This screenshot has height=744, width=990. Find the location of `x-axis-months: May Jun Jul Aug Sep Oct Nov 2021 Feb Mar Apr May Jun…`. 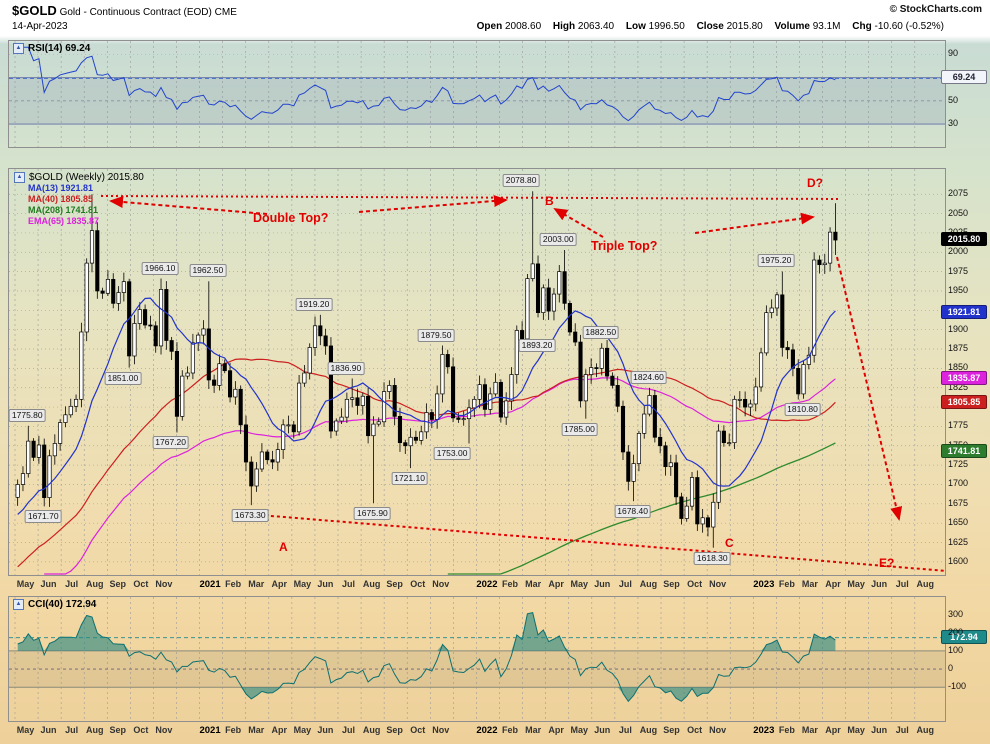

x-axis-months: May Jun Jul Aug Sep Oct Nov 2021 Feb Mar Apr May Jun… is located at coordinates (477, 584).